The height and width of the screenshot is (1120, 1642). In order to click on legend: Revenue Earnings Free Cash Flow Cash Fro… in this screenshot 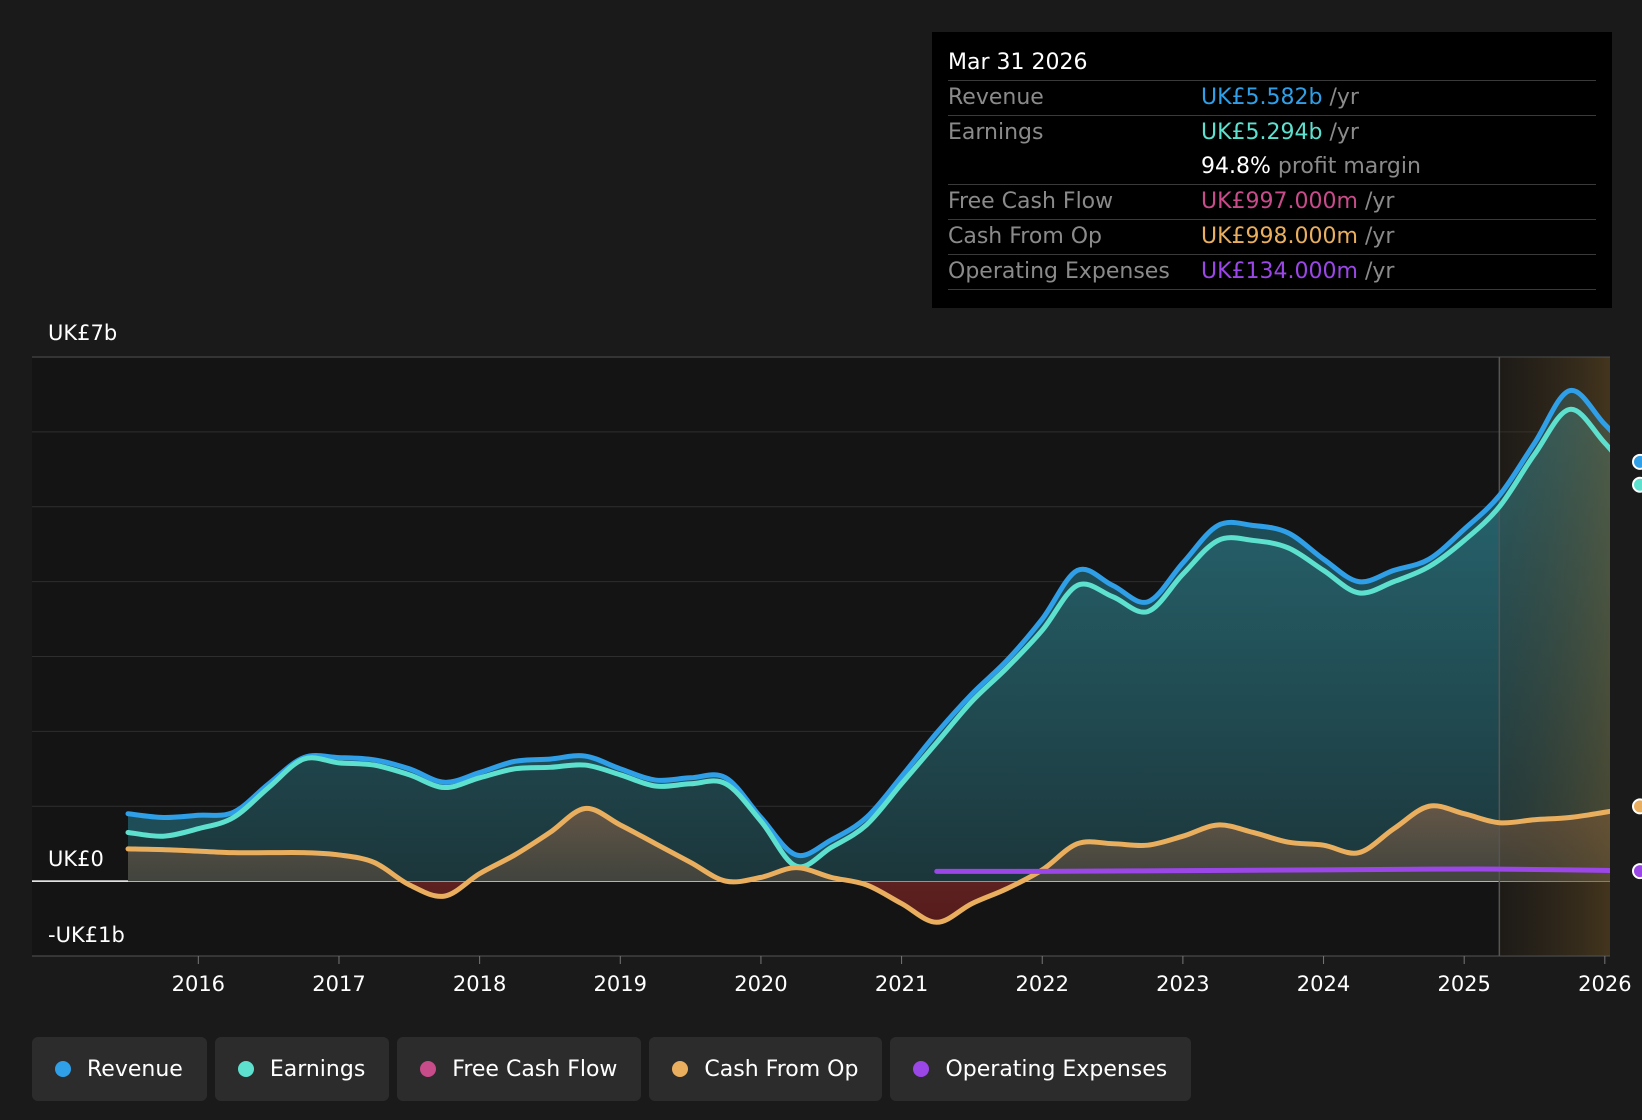, I will do `click(612, 1069)`.